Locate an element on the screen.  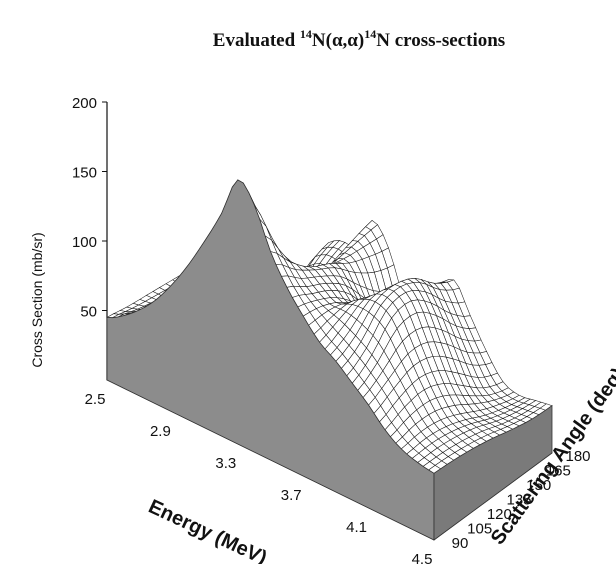
z-tick-label: 150 is located at coordinates (84, 173).